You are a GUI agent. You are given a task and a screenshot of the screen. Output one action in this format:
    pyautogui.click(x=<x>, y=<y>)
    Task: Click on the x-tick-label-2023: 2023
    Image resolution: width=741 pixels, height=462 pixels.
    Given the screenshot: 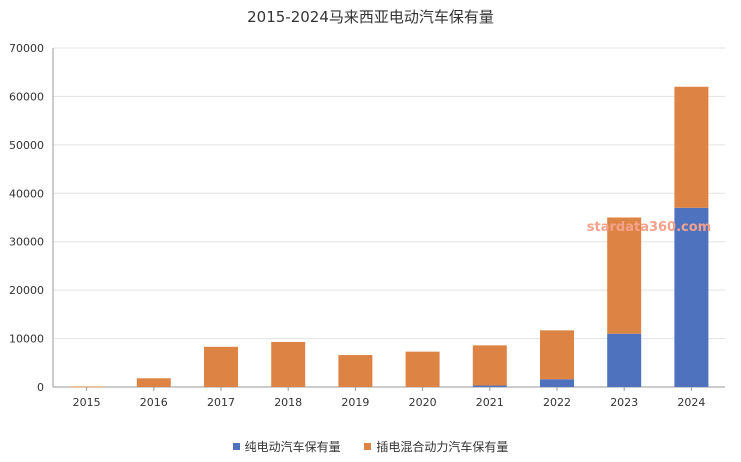 What is the action you would take?
    pyautogui.click(x=624, y=402)
    